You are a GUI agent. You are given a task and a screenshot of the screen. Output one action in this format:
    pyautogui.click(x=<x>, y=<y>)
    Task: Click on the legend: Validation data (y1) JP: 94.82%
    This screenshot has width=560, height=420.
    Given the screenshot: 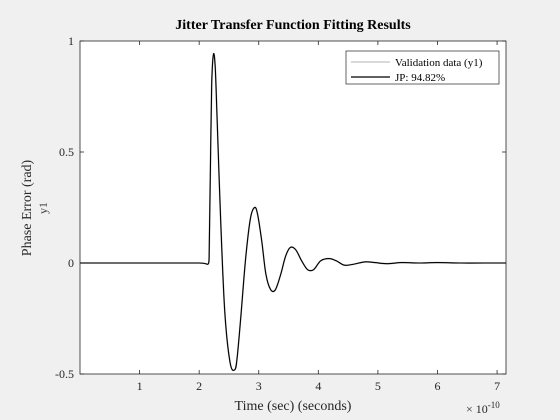 What is the action you would take?
    pyautogui.click(x=422, y=67)
    